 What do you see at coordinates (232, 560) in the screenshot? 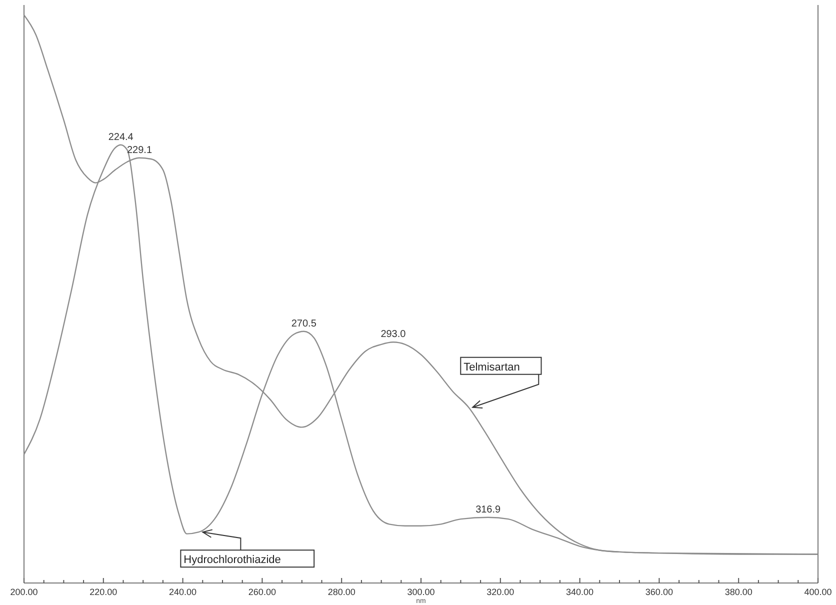
I see `series-label: Hydrochlorothiazide` at bounding box center [232, 560].